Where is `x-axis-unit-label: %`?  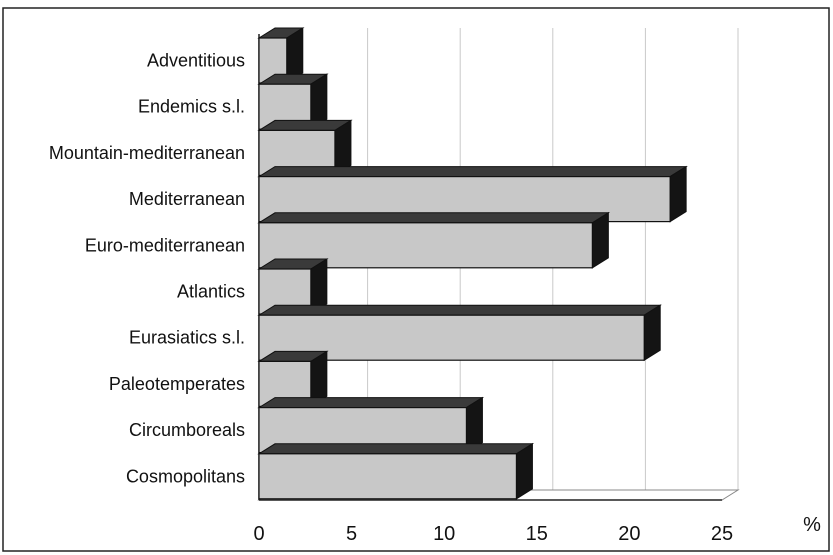 x-axis-unit-label: % is located at coordinates (812, 525).